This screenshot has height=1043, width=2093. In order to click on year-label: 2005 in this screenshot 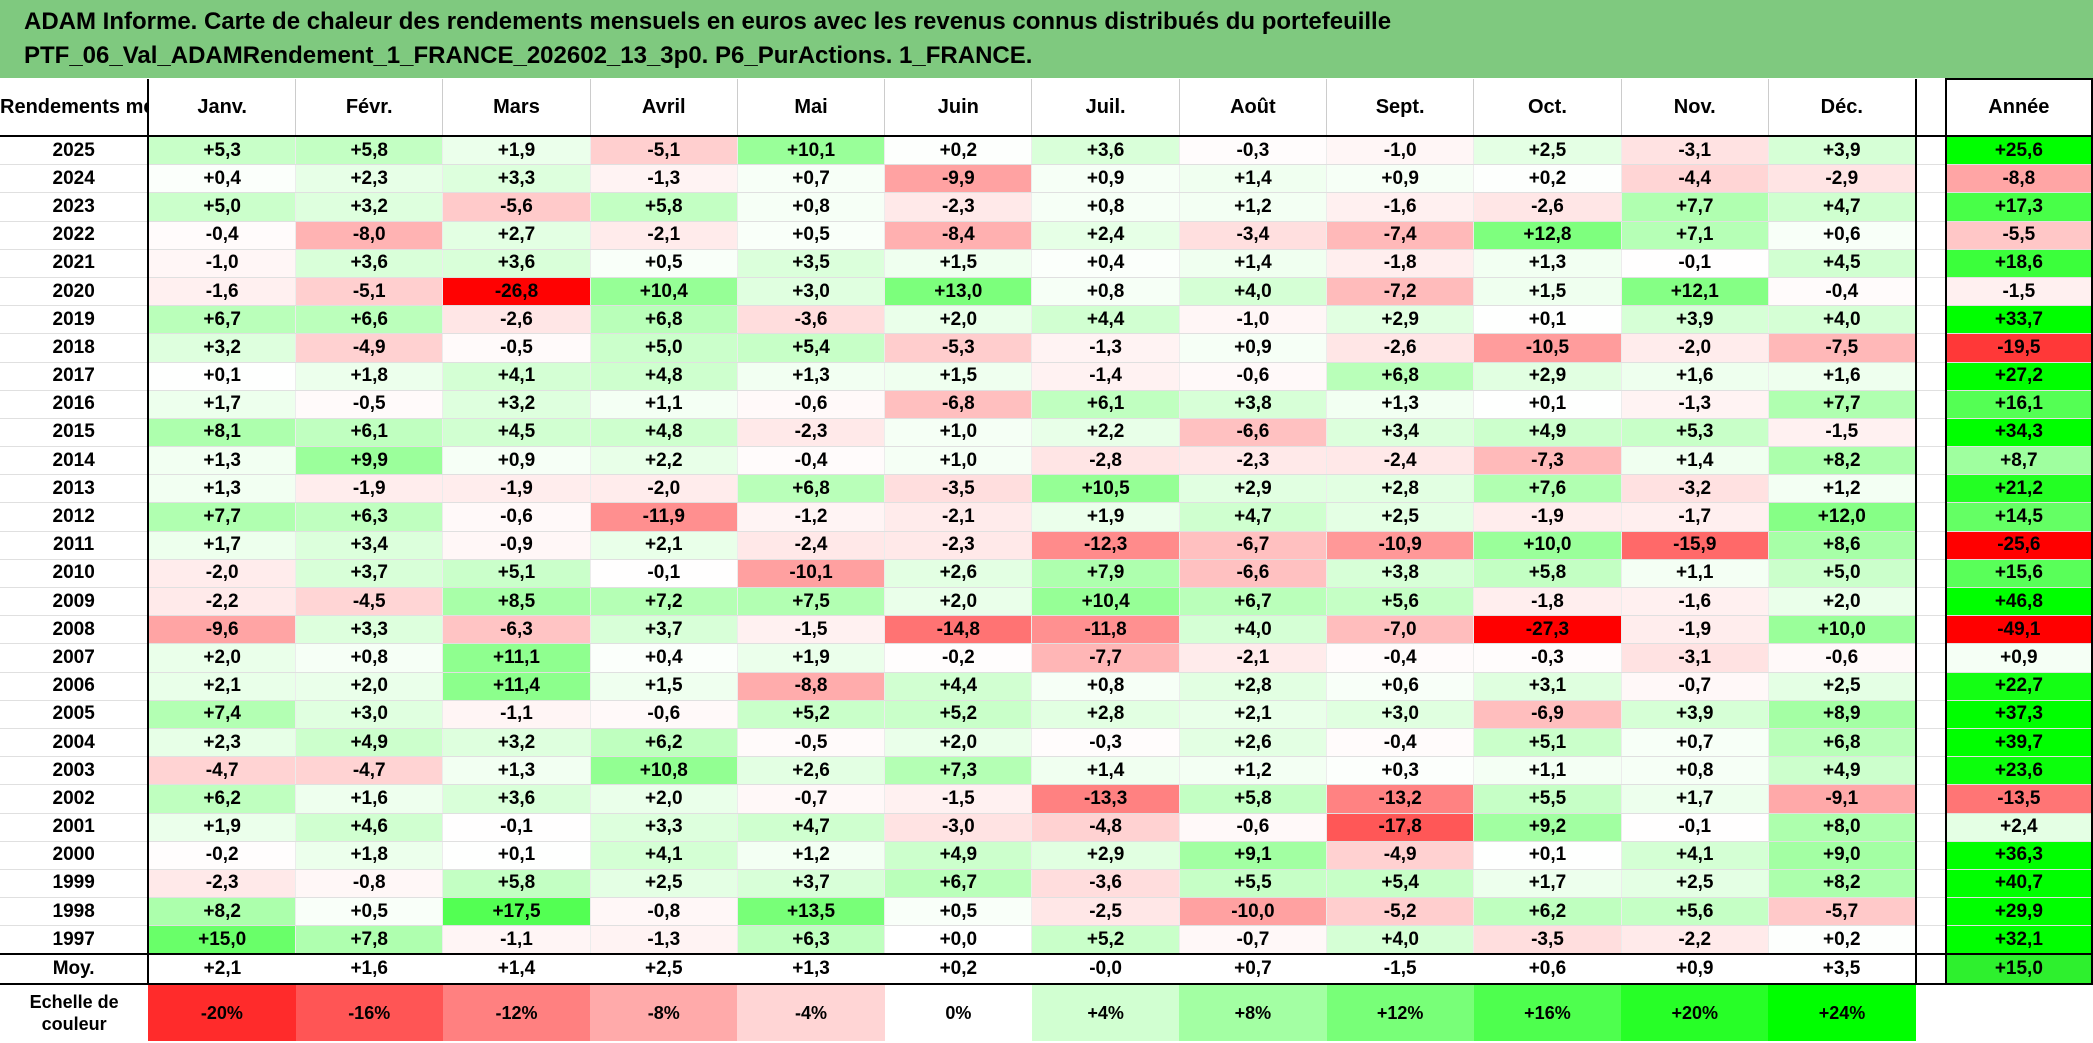, I will do `click(75, 714)`.